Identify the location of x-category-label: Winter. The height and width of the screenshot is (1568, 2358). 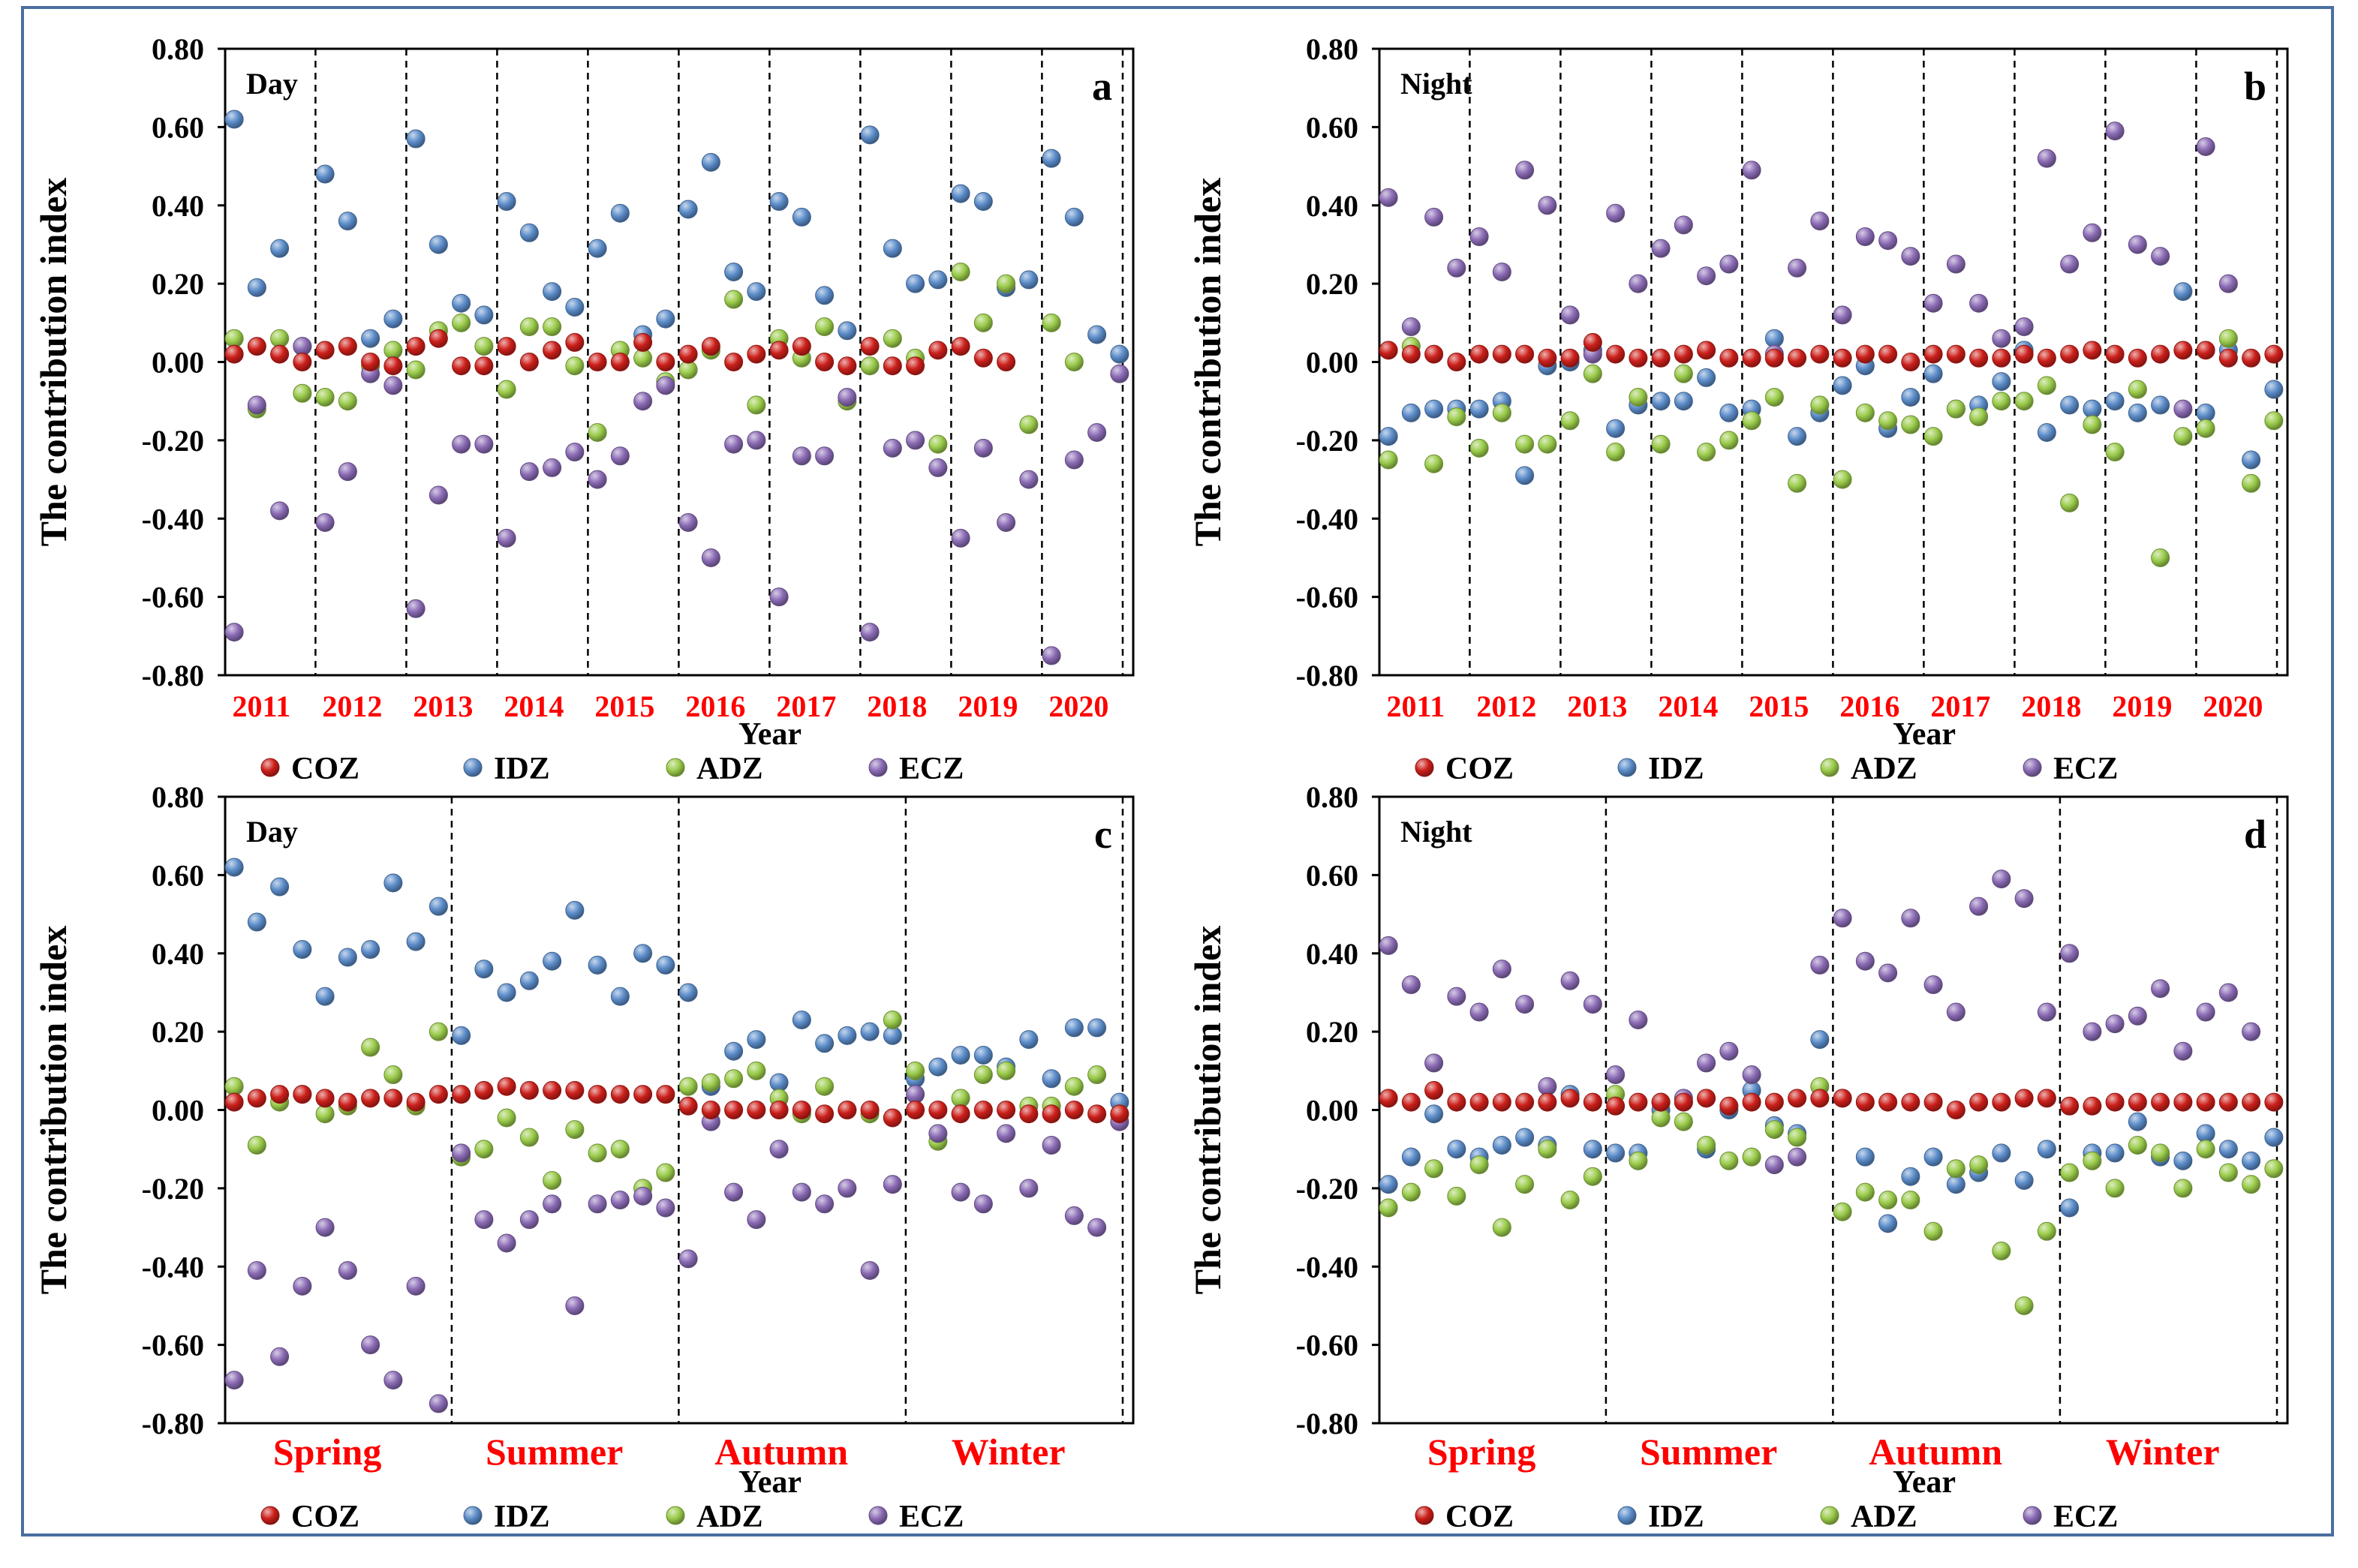
(2163, 1452).